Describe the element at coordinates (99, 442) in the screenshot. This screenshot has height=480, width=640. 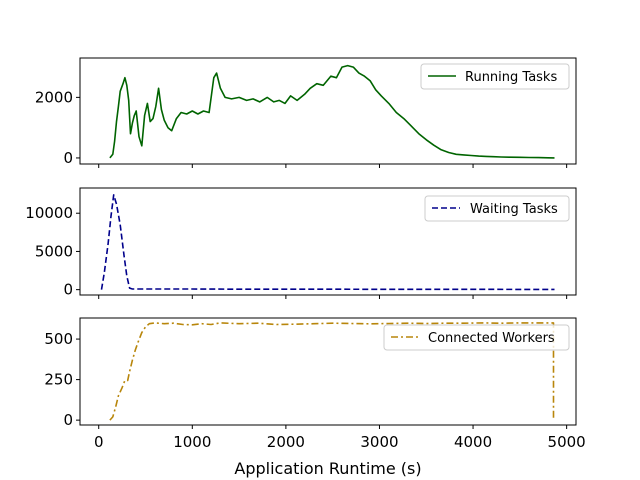
I see `x-tick-label: 0` at that location.